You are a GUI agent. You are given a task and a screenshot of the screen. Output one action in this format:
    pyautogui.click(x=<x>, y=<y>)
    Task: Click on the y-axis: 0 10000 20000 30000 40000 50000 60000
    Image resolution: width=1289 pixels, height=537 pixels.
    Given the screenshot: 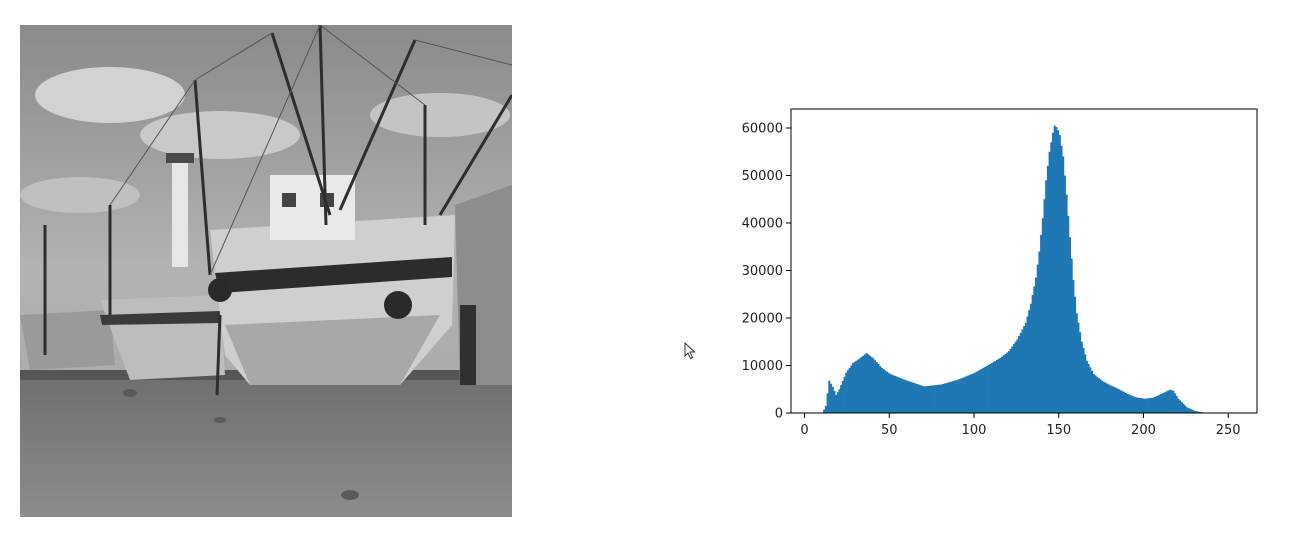 What is the action you would take?
    pyautogui.click(x=766, y=272)
    